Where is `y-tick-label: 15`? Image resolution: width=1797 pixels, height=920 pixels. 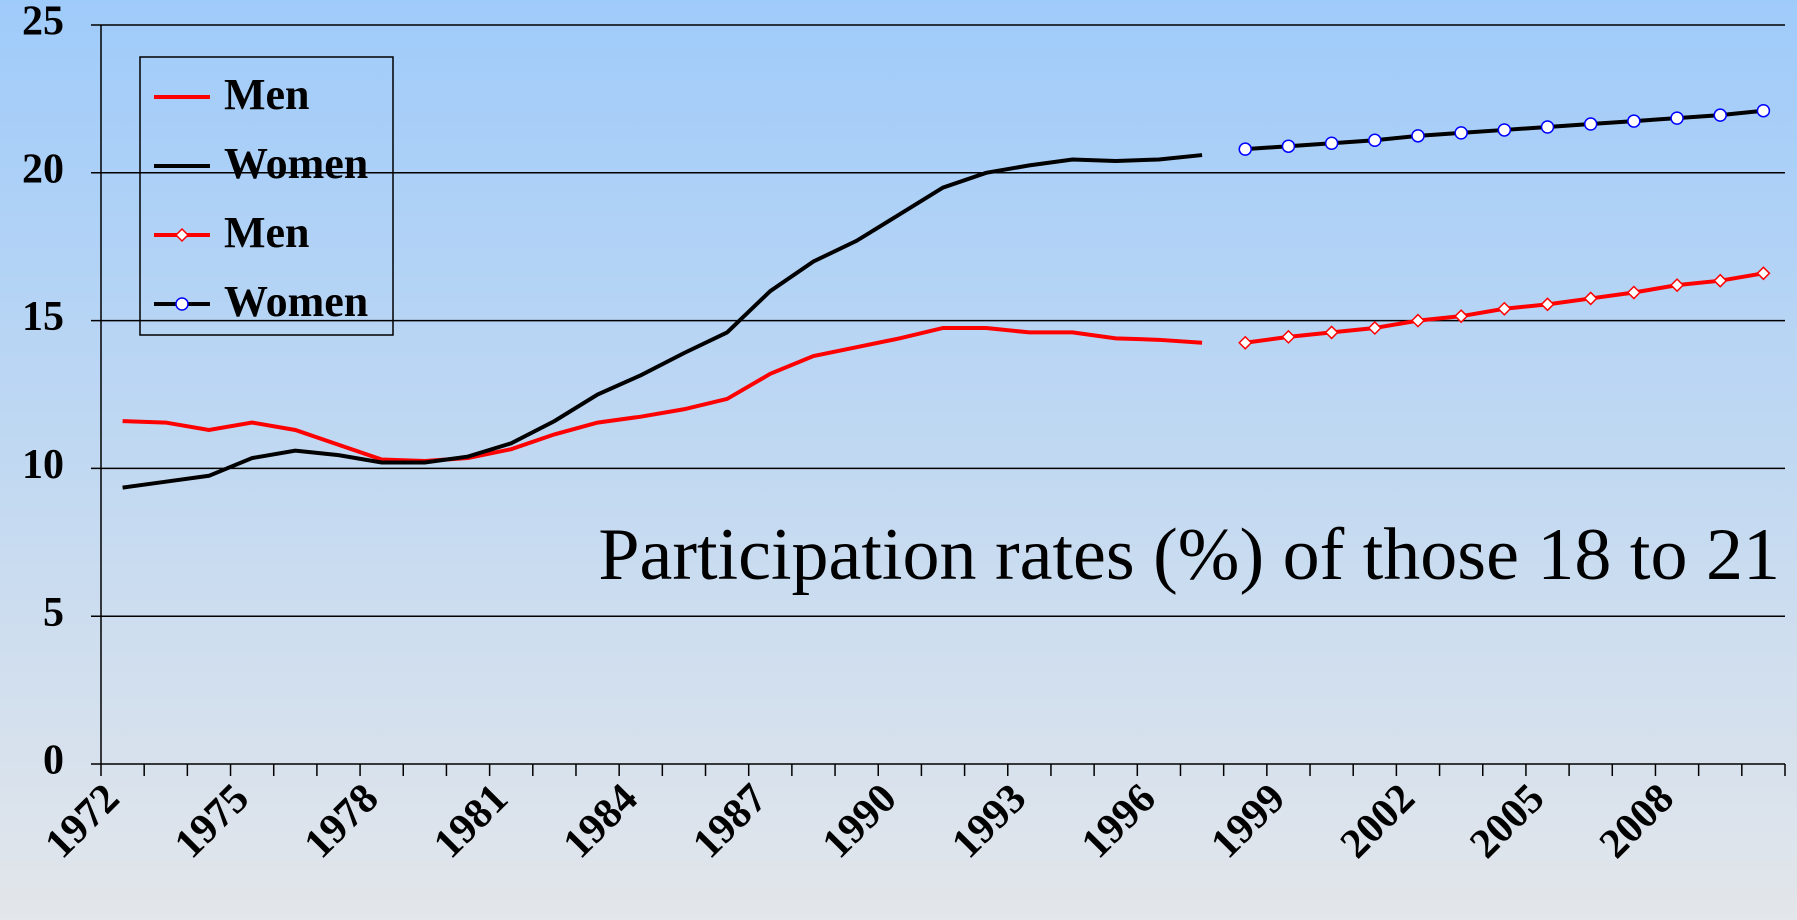
y-tick-label: 15 is located at coordinates (43, 317).